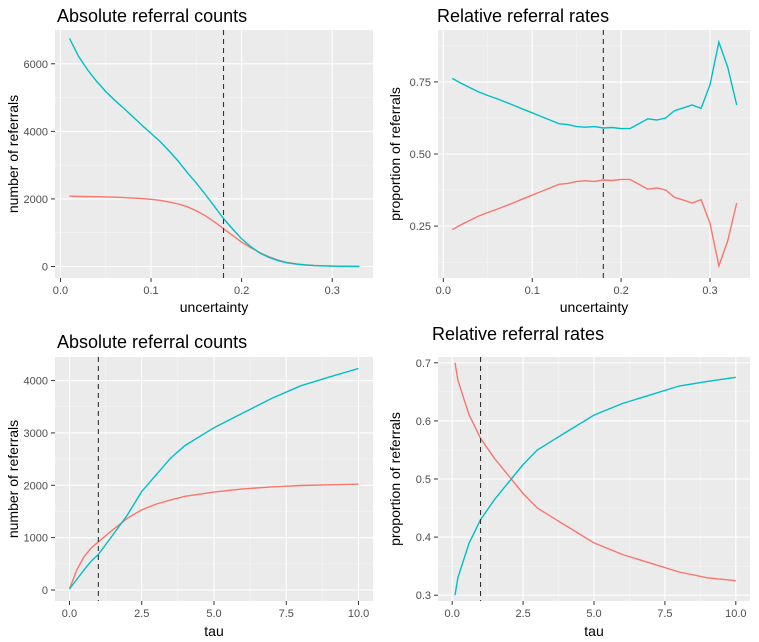  Describe the element at coordinates (420, 227) in the screenshot. I see `y-tick-label: 0.25` at that location.